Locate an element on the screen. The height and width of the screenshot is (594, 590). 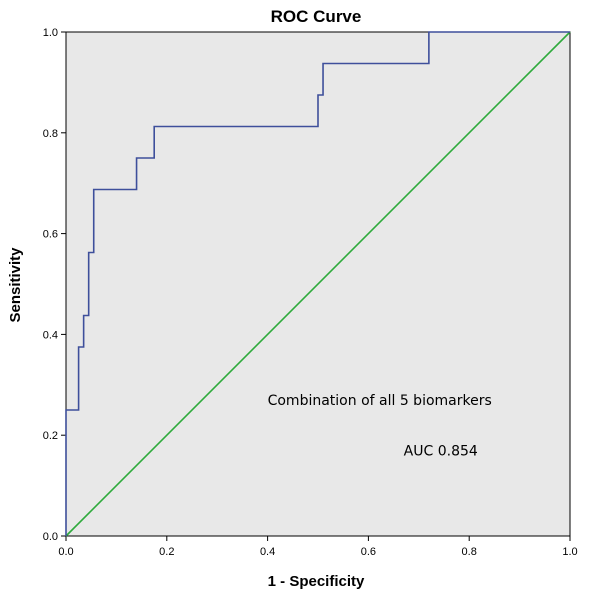
x-tick-label: 0.2 is located at coordinates (166, 552).